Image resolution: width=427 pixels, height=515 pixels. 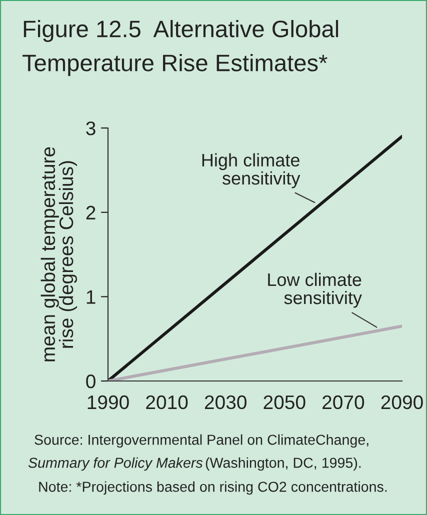 I want to click on x-tick-label: 2010, so click(x=167, y=402).